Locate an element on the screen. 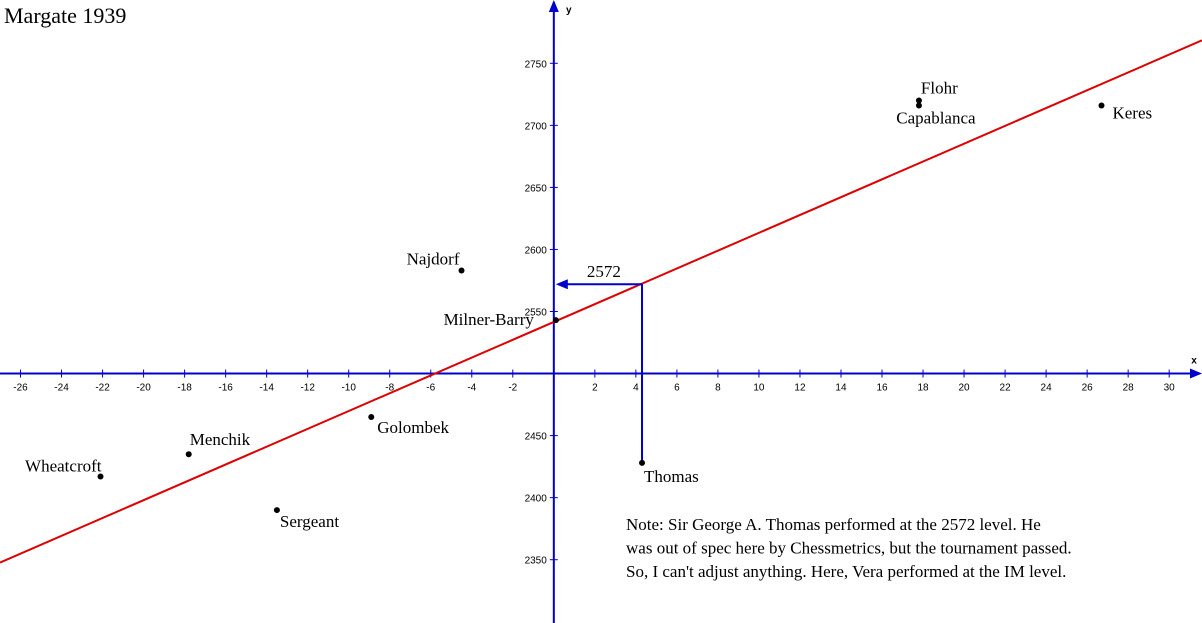 The width and height of the screenshot is (1202, 623). point-label: Capablanca is located at coordinates (936, 117).